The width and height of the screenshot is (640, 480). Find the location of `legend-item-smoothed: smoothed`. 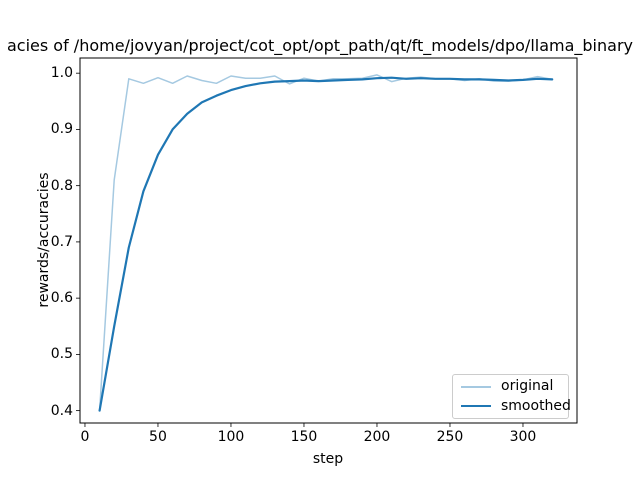

legend-item-smoothed: smoothed is located at coordinates (516, 406).